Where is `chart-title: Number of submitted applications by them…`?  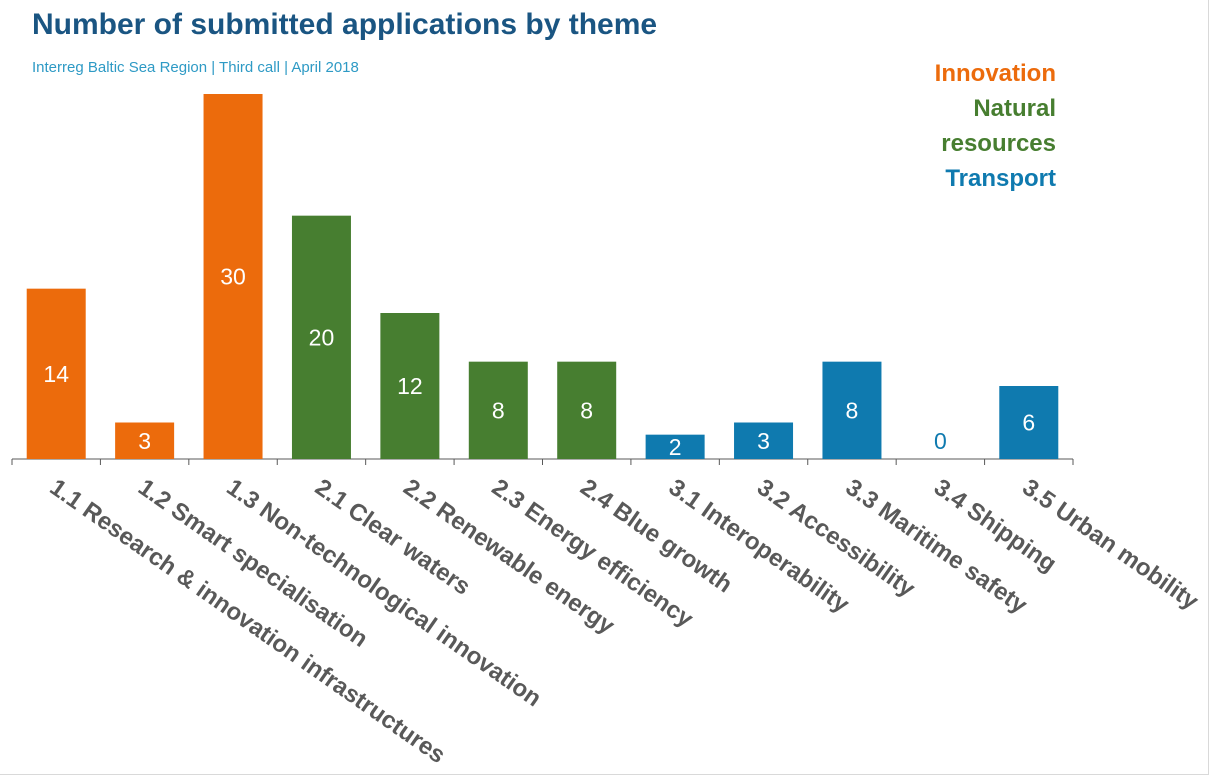
chart-title: Number of submitted applications by them… is located at coordinates (345, 24).